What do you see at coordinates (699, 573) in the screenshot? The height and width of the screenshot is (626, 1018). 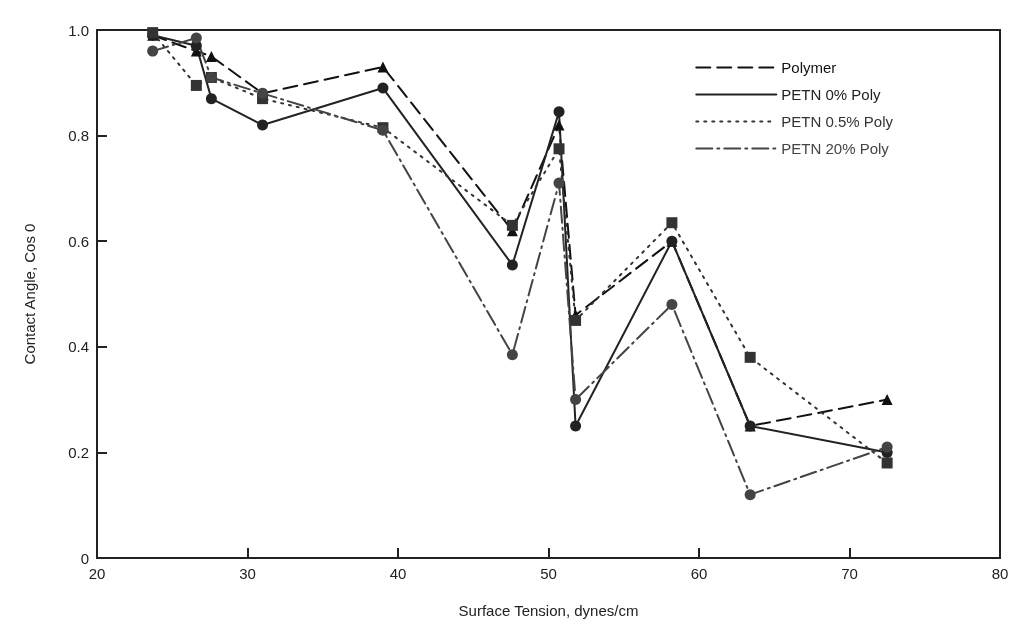 I see `x-tick-label: 60` at bounding box center [699, 573].